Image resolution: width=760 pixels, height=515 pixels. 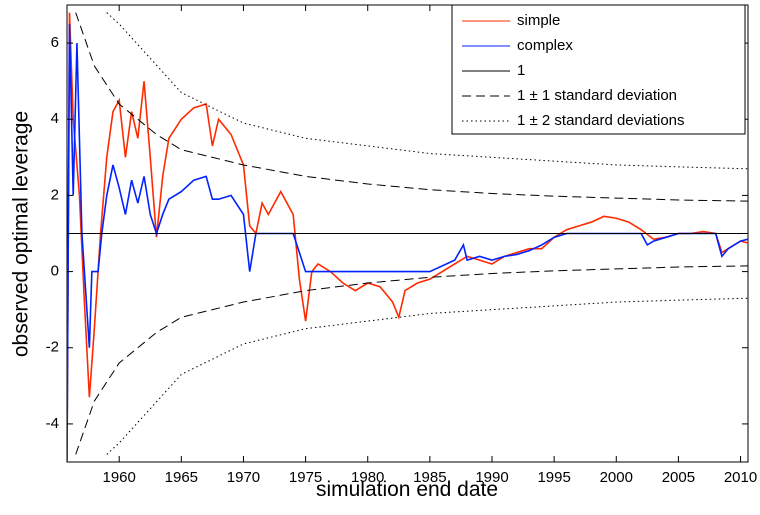 What do you see at coordinates (52, 423) in the screenshot?
I see `y-tick-label: -4` at bounding box center [52, 423].